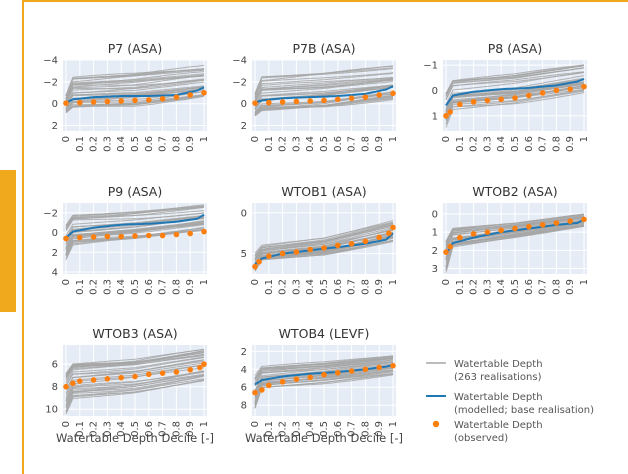 This screenshot has height=474, width=628. I want to click on panel-title: WTOB4 (LEVF), so click(324, 333).